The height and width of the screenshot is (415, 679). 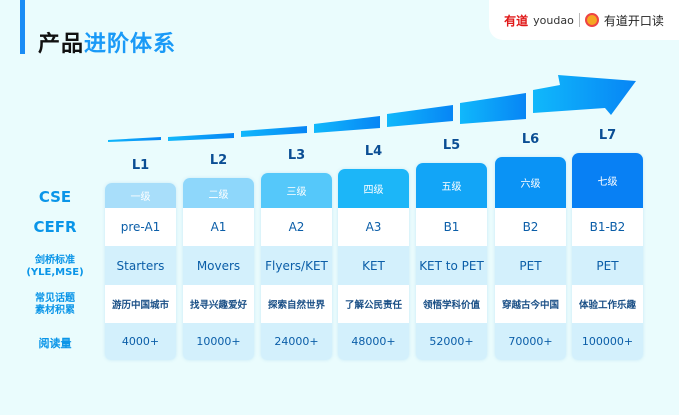 I want to click on level-column: 七级 B1-B2 PET 体验工作乐趣 100000+, so click(x=607, y=256).